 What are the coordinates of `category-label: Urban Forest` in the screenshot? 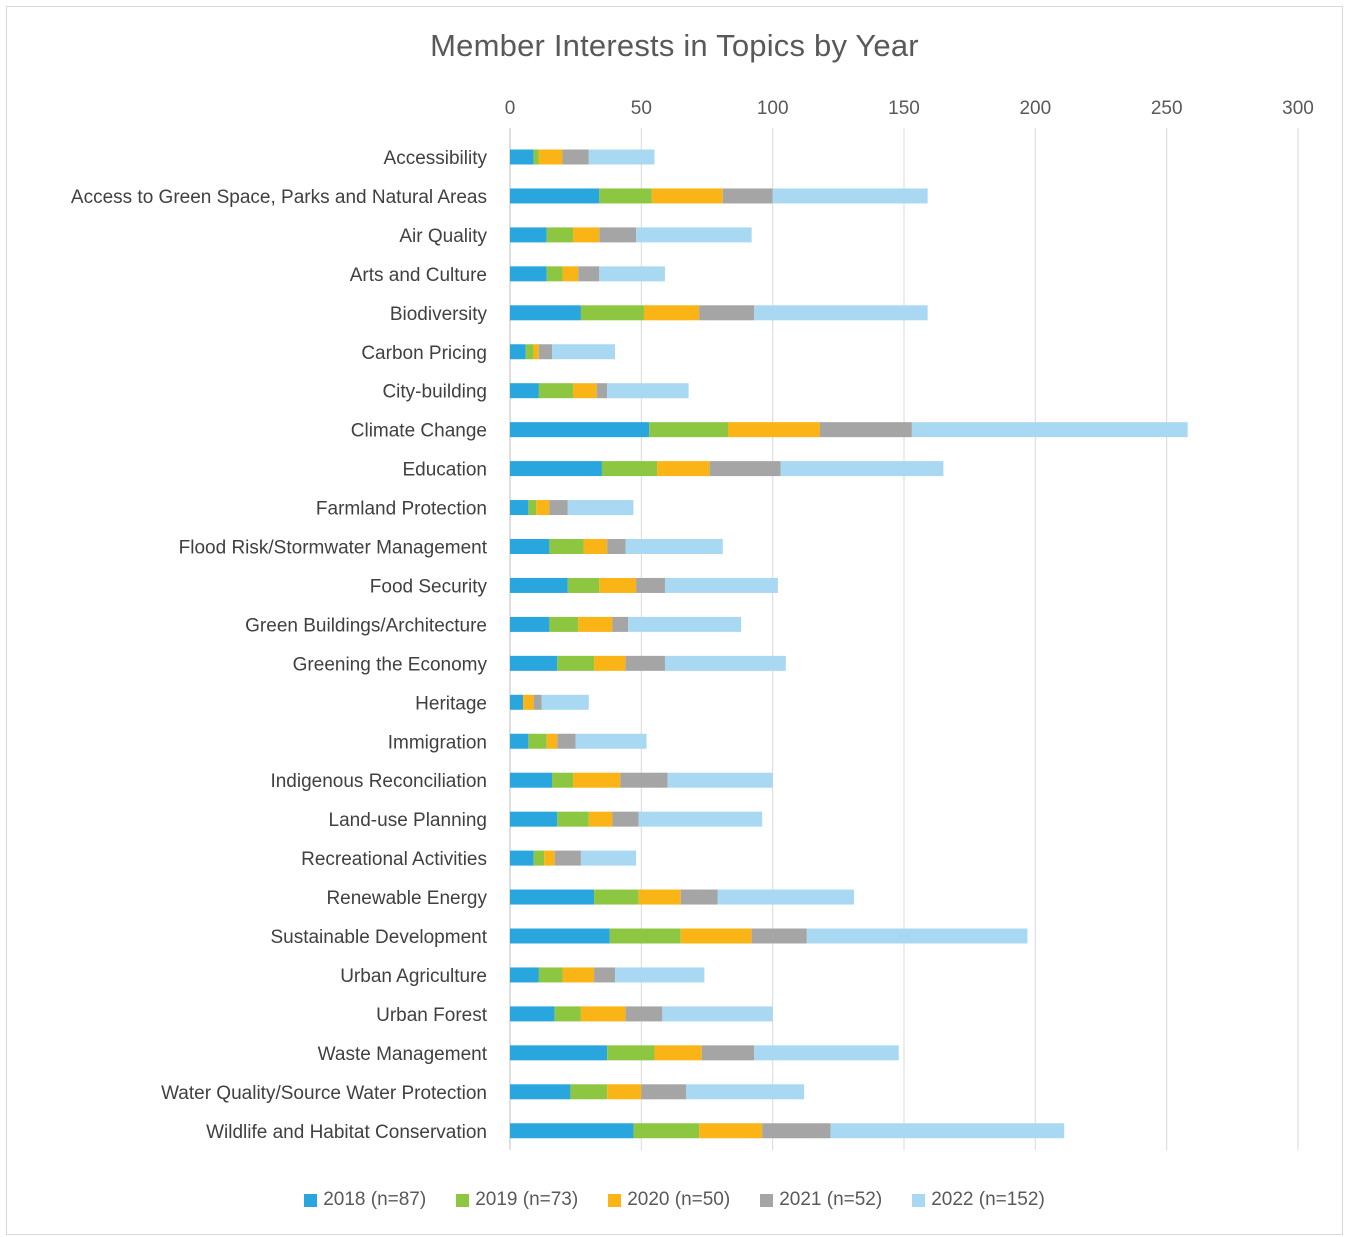 It's located at (432, 1015).